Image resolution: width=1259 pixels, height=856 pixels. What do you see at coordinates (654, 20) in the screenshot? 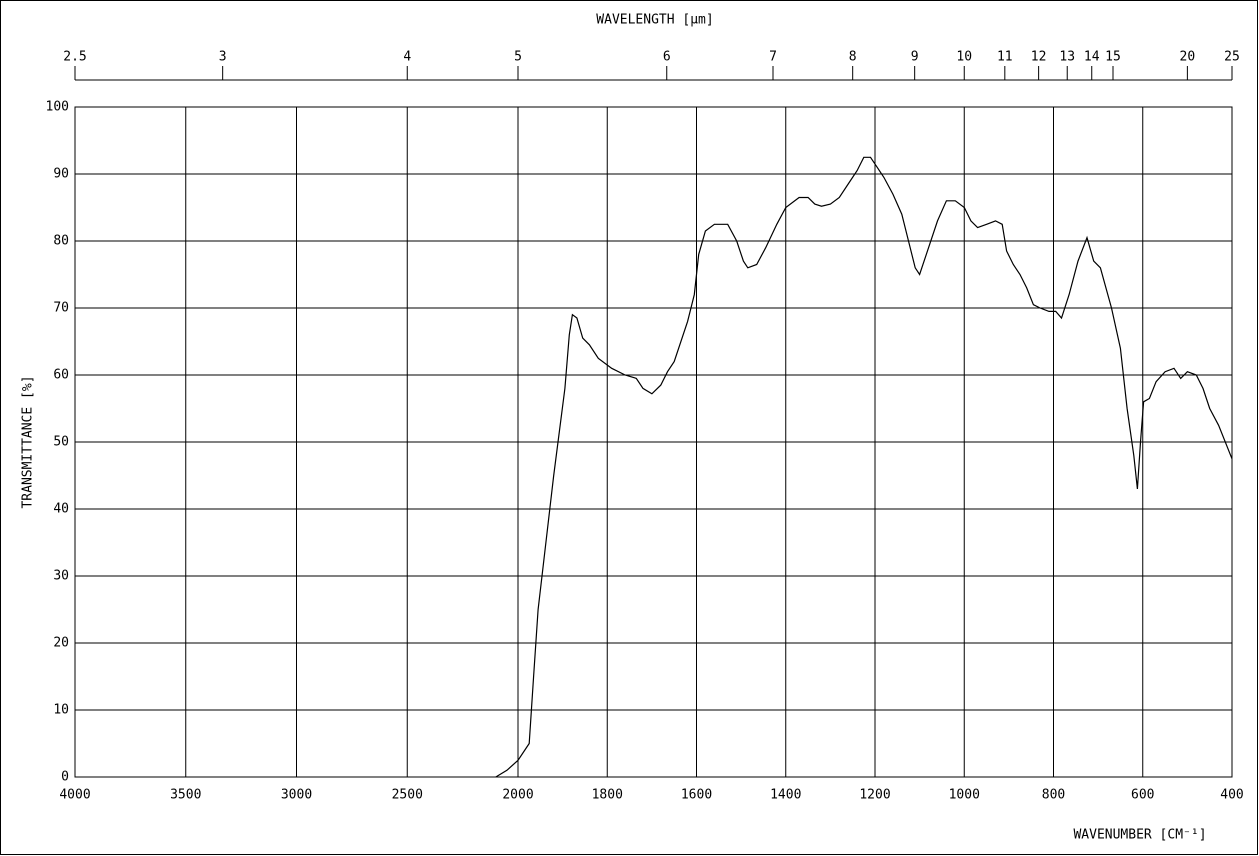
I see `chart-title: WAVELENGTH [μm]` at bounding box center [654, 20].